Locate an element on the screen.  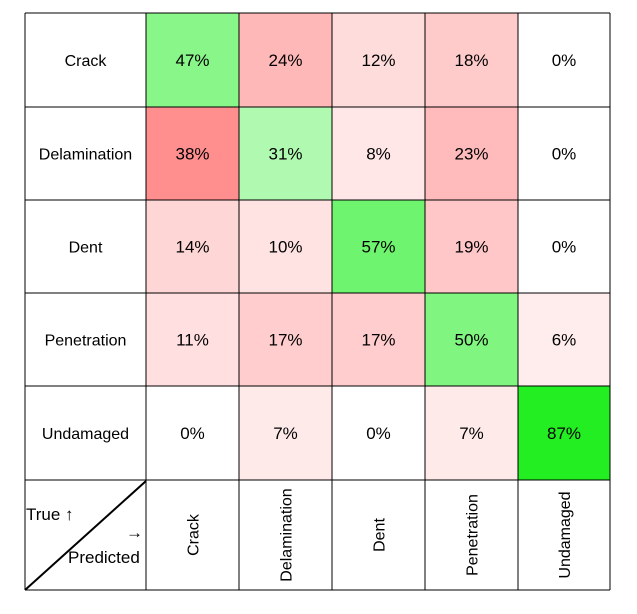
cell-value: 23% is located at coordinates (471, 154).